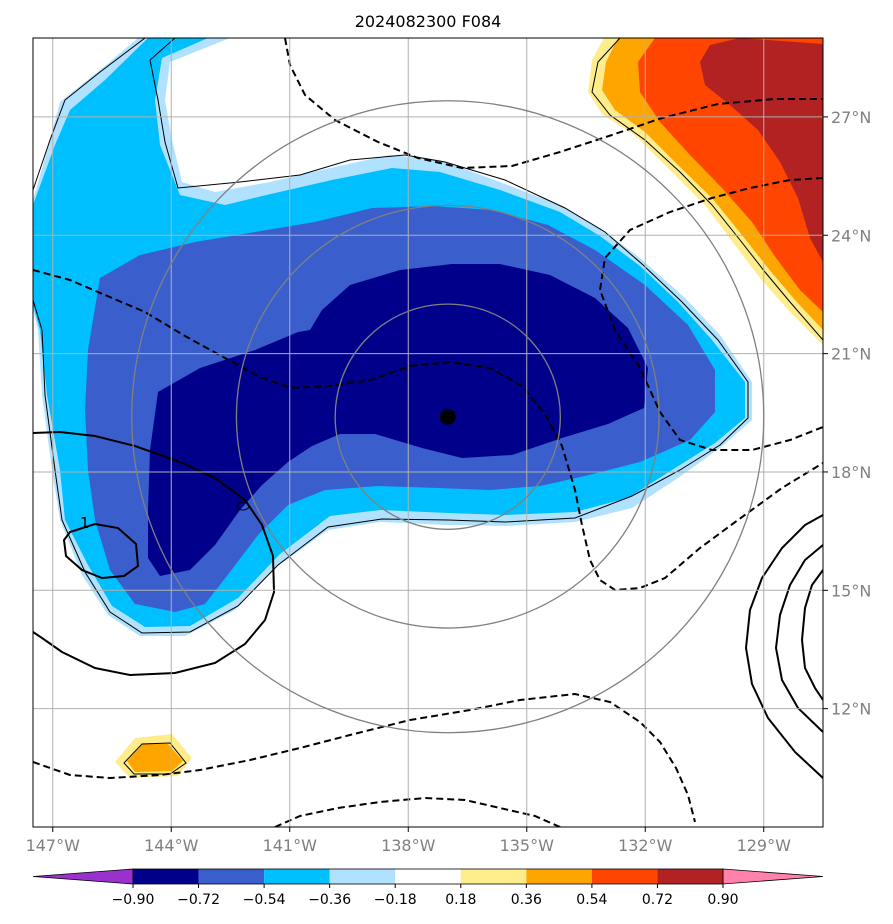 The width and height of the screenshot is (893, 924). Describe the element at coordinates (460, 900) in the screenshot. I see `colorbar-label-5: 0.18` at that location.